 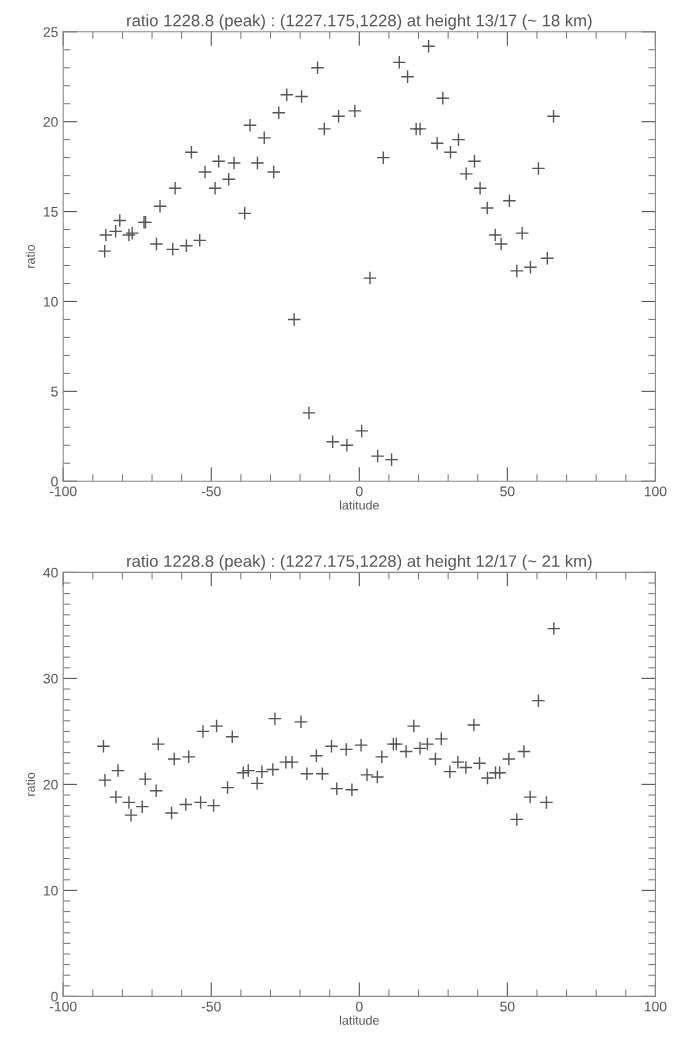 What do you see at coordinates (50, 572) in the screenshot?
I see `y-tick-label: 40` at bounding box center [50, 572].